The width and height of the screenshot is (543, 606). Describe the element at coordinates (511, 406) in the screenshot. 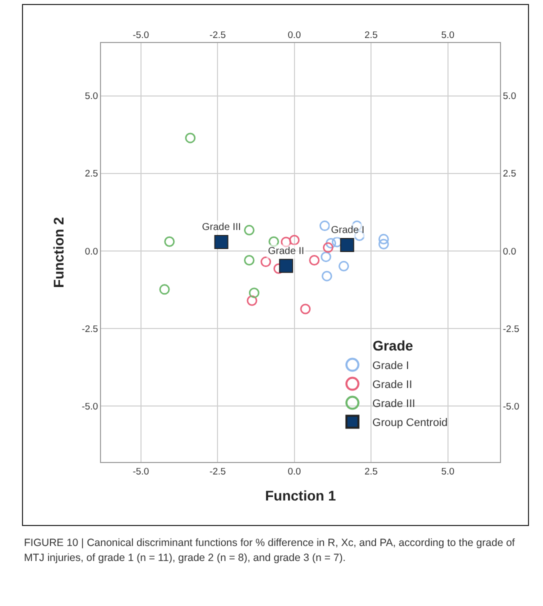

I see `y2-tick-label: -5.0` at that location.